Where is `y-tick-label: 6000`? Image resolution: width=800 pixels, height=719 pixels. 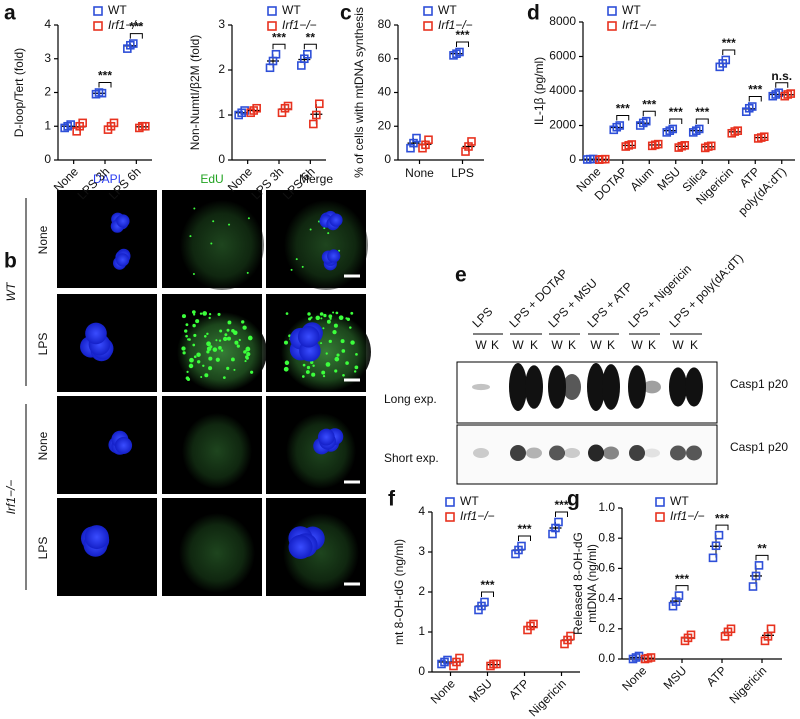 y-tick-label: 6000 is located at coordinates (562, 56).